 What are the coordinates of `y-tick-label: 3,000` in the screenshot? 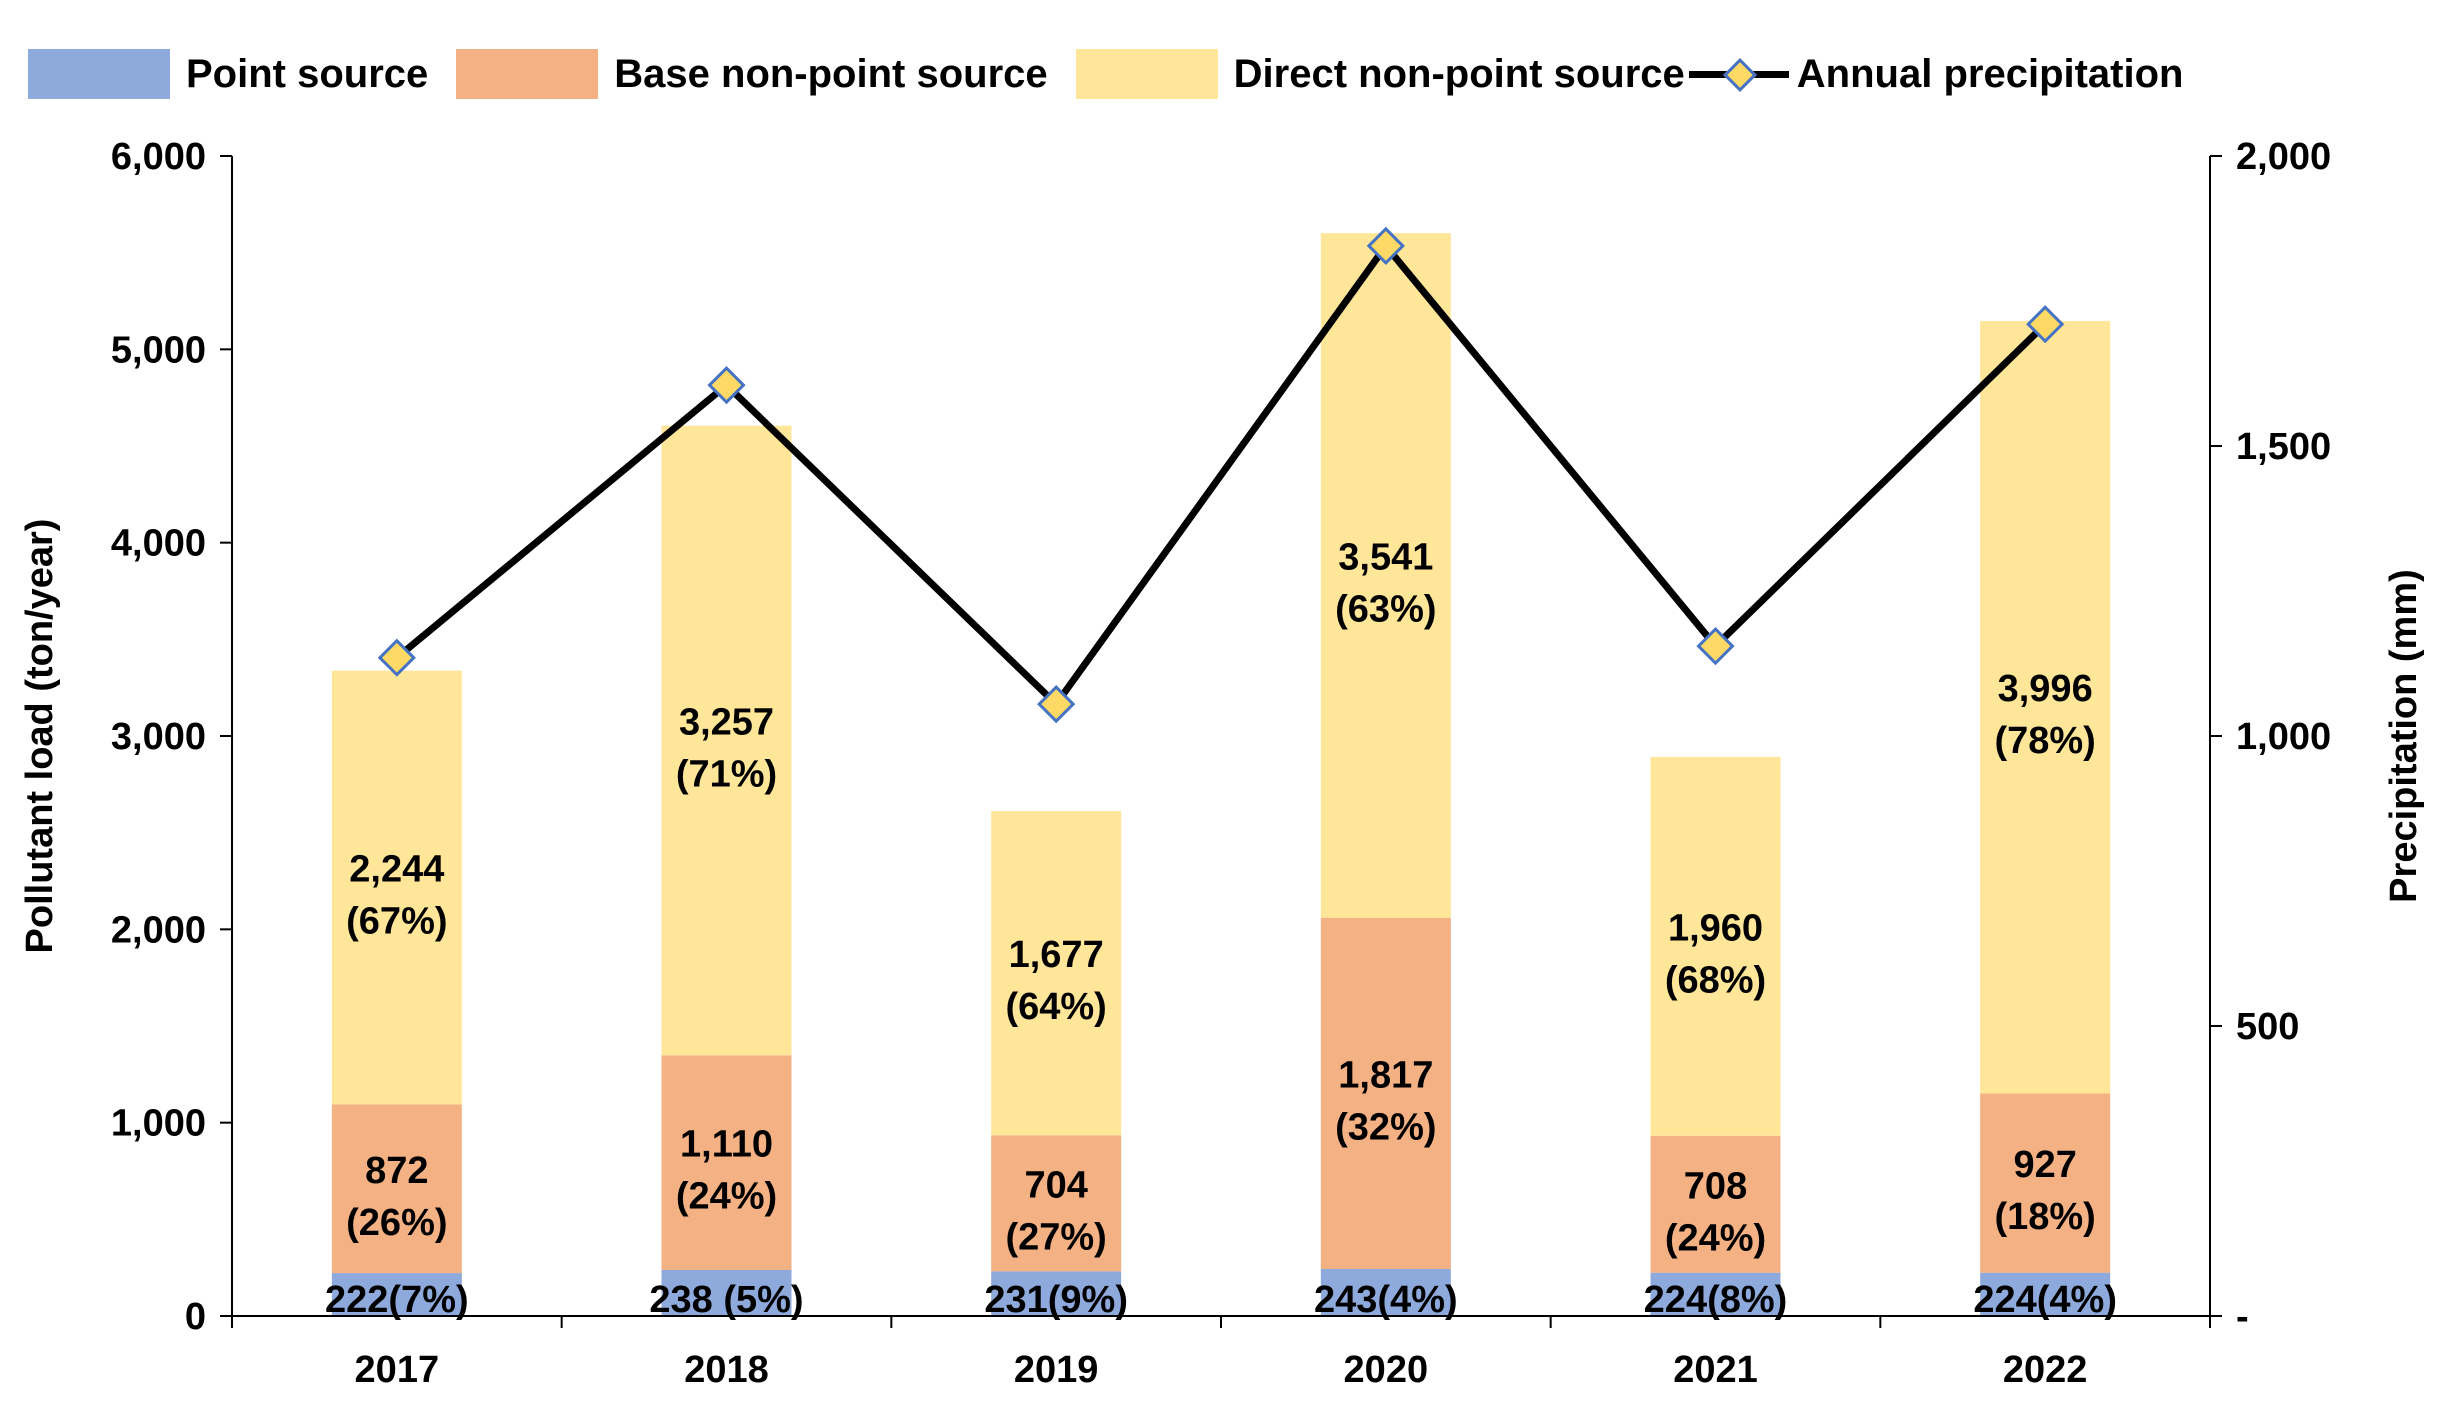 It's located at (158, 737).